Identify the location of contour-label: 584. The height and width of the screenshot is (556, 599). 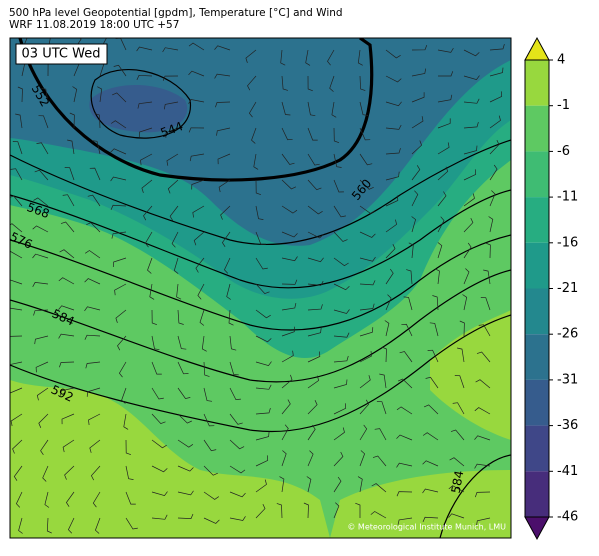
(458, 481).